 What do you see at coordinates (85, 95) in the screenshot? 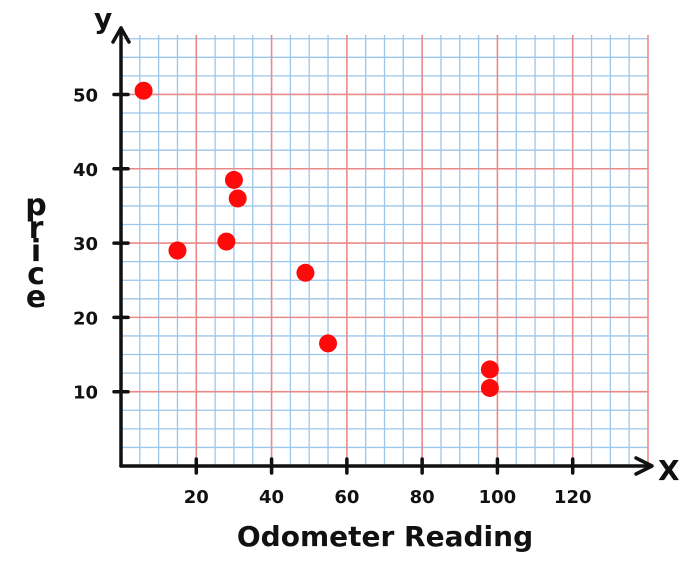
I see `y-tick-label: 50` at bounding box center [85, 95].